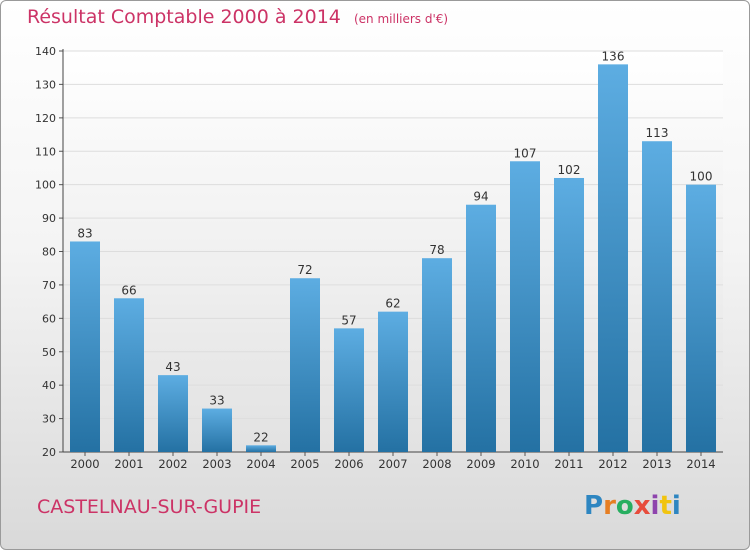 The image size is (750, 550). Describe the element at coordinates (525, 153) in the screenshot. I see `data-label: 107` at that location.